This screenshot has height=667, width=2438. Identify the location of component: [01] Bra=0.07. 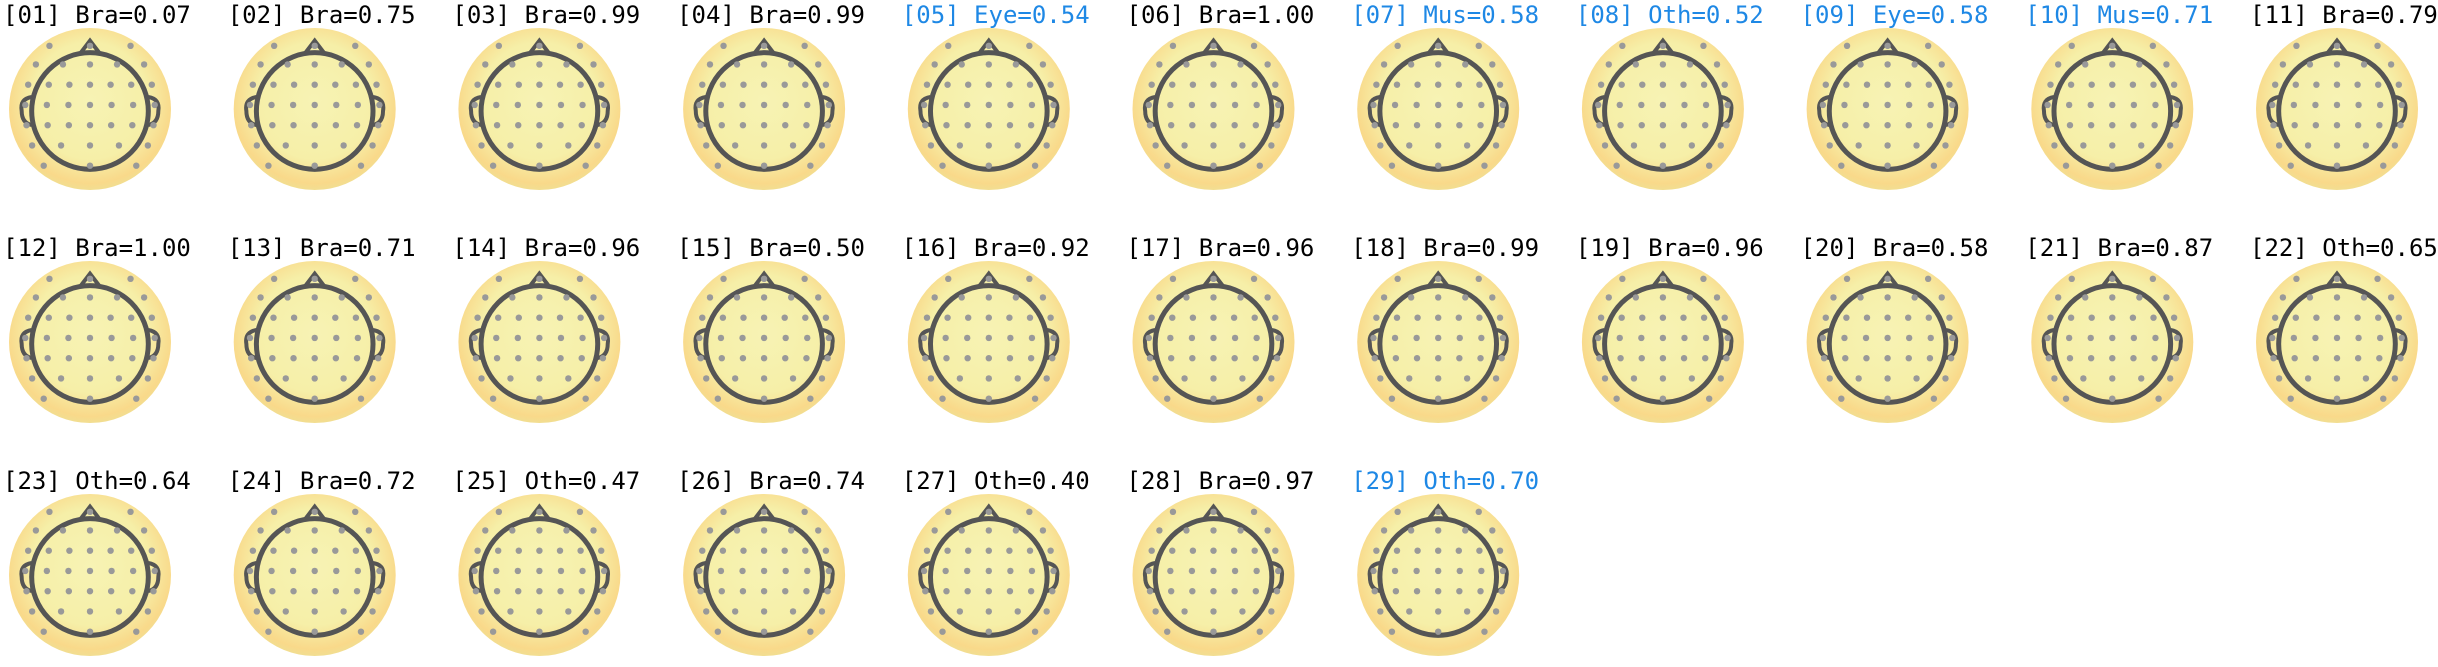
(97, 95).